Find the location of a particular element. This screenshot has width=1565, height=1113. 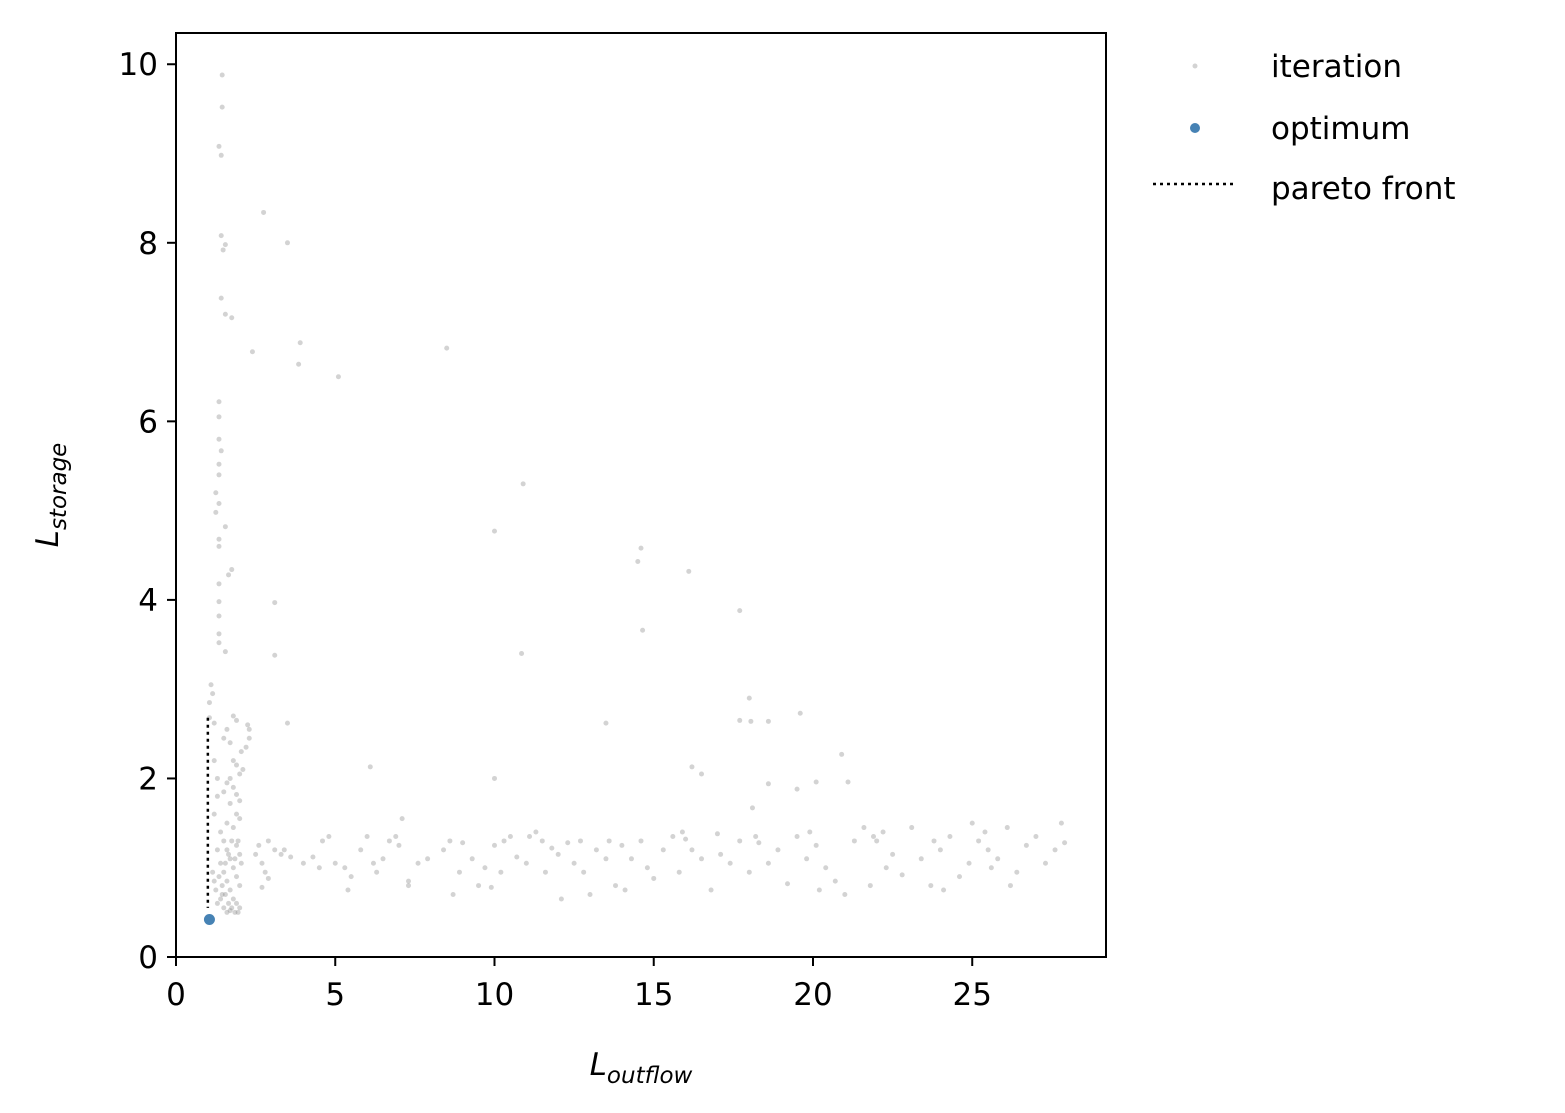

x-tick-label: 10 is located at coordinates (494, 995).